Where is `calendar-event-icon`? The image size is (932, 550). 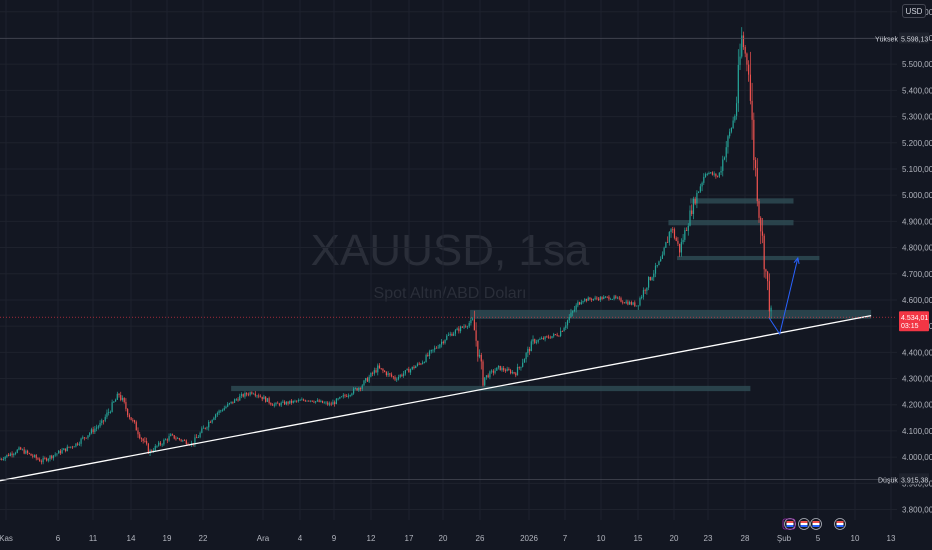 calendar-event-icon is located at coordinates (789, 524).